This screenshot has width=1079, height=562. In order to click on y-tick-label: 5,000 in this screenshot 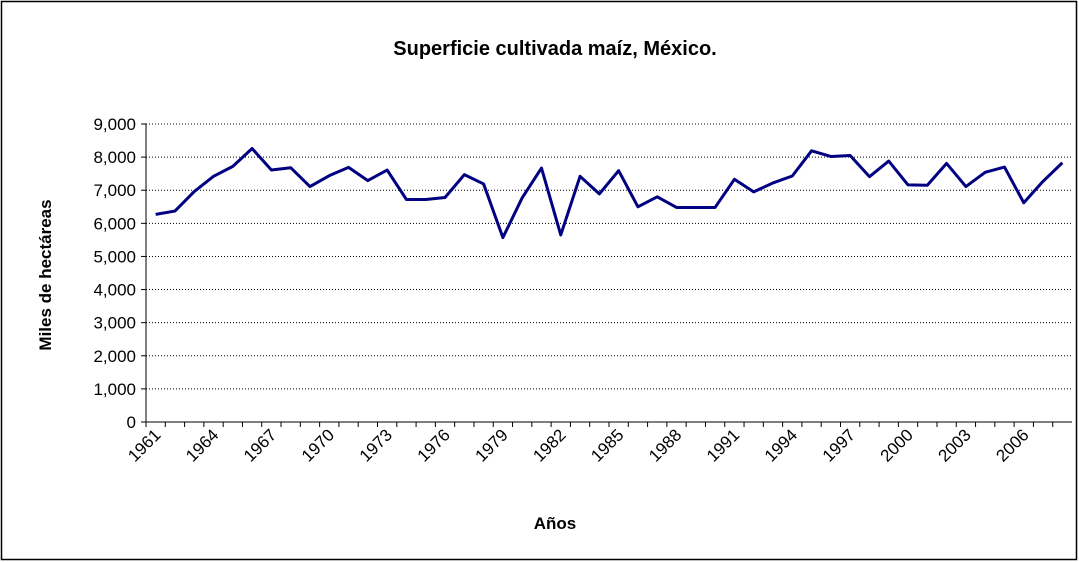, I will do `click(114, 256)`.